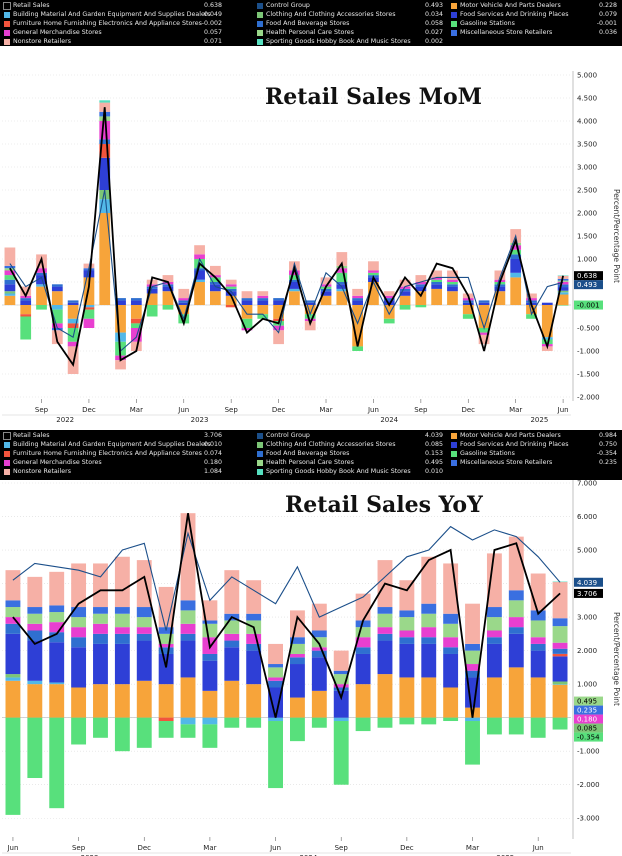 This screenshot has height=856, width=622. I want to click on legend-value: 0.493, so click(433, 5).